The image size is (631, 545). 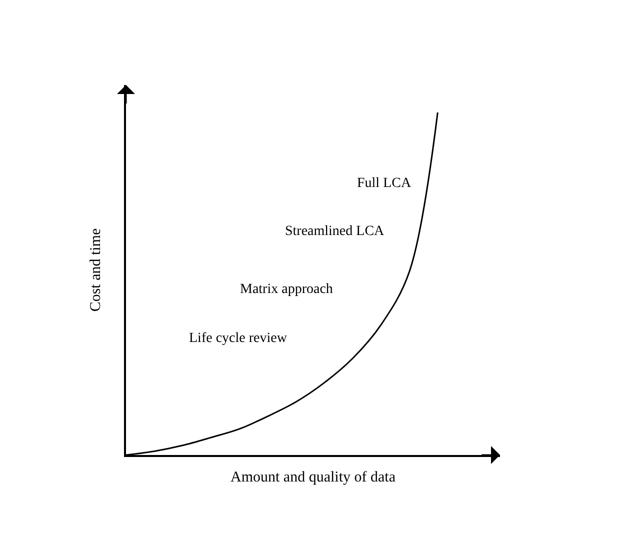 What do you see at coordinates (313, 477) in the screenshot?
I see `x-axis-title: Amount and quality of data` at bounding box center [313, 477].